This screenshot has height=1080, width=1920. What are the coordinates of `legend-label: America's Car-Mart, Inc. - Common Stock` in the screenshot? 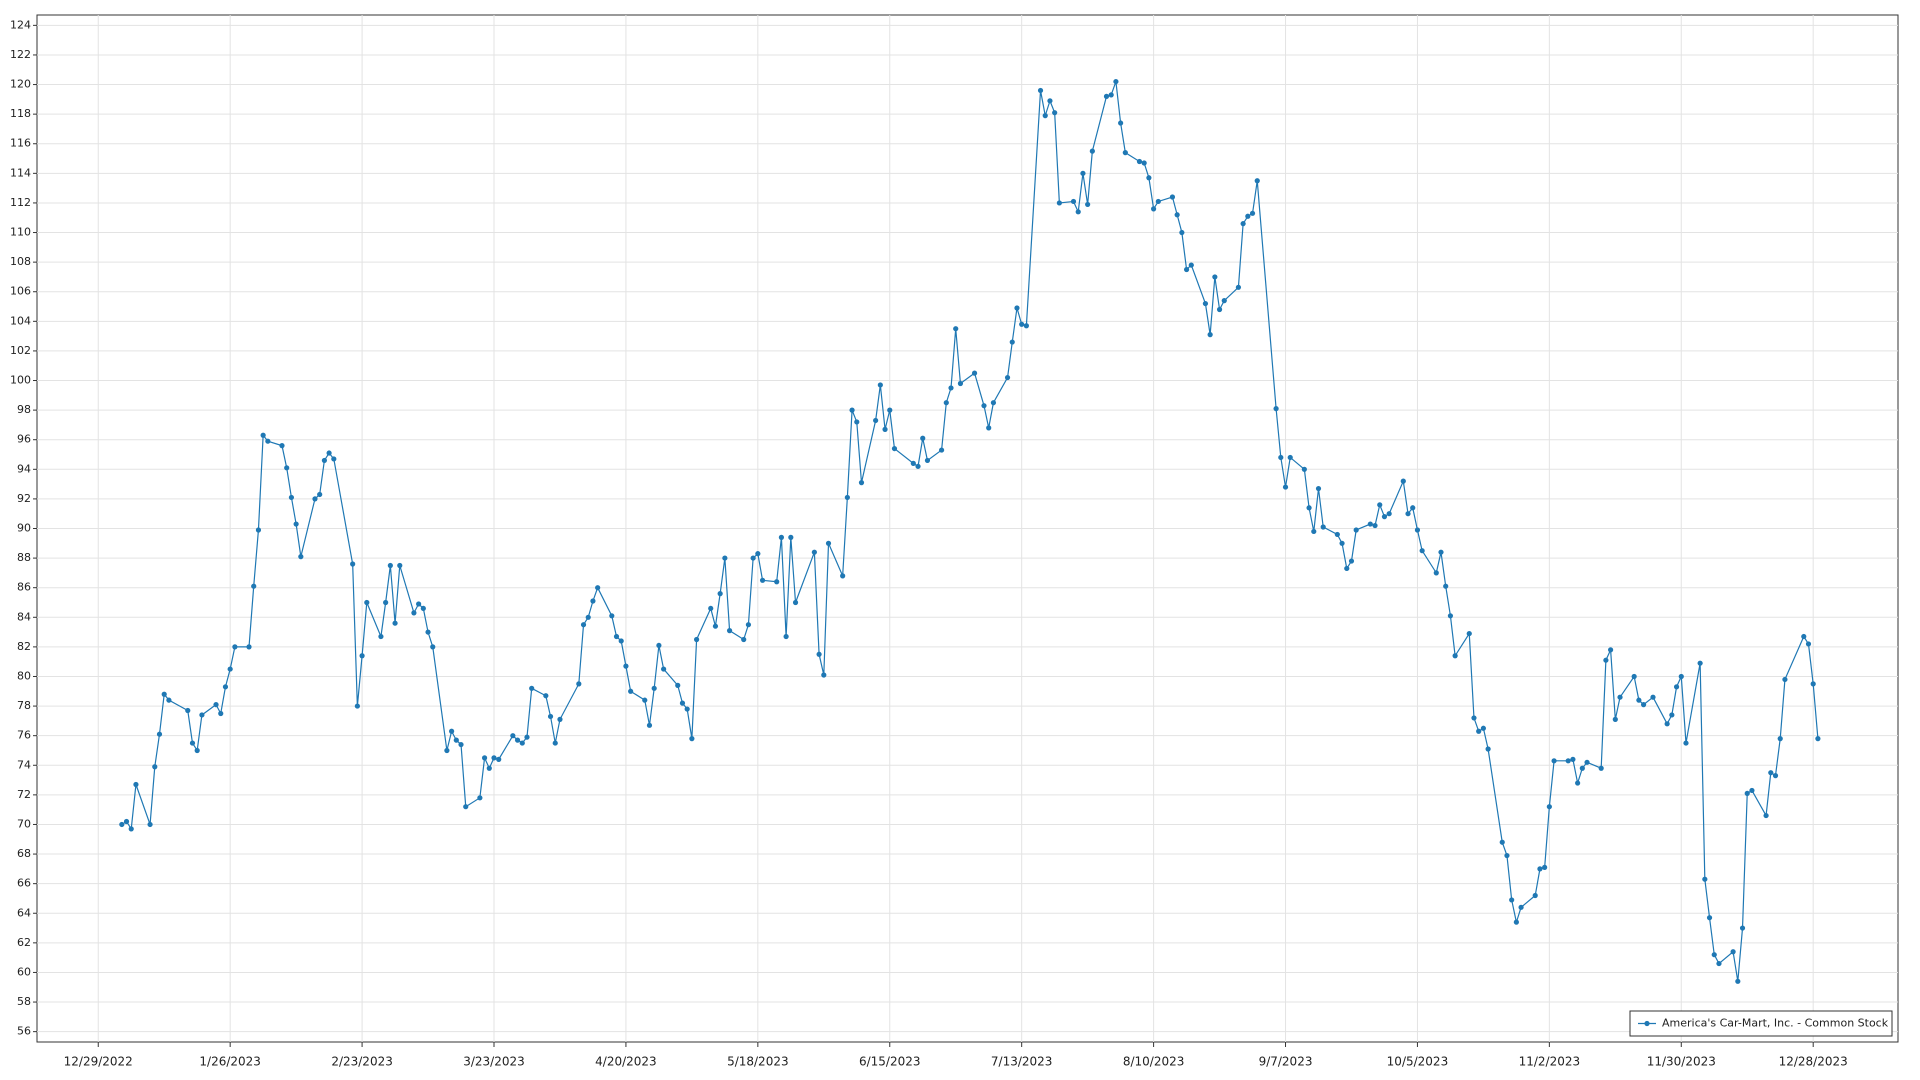 It's located at (1775, 1023).